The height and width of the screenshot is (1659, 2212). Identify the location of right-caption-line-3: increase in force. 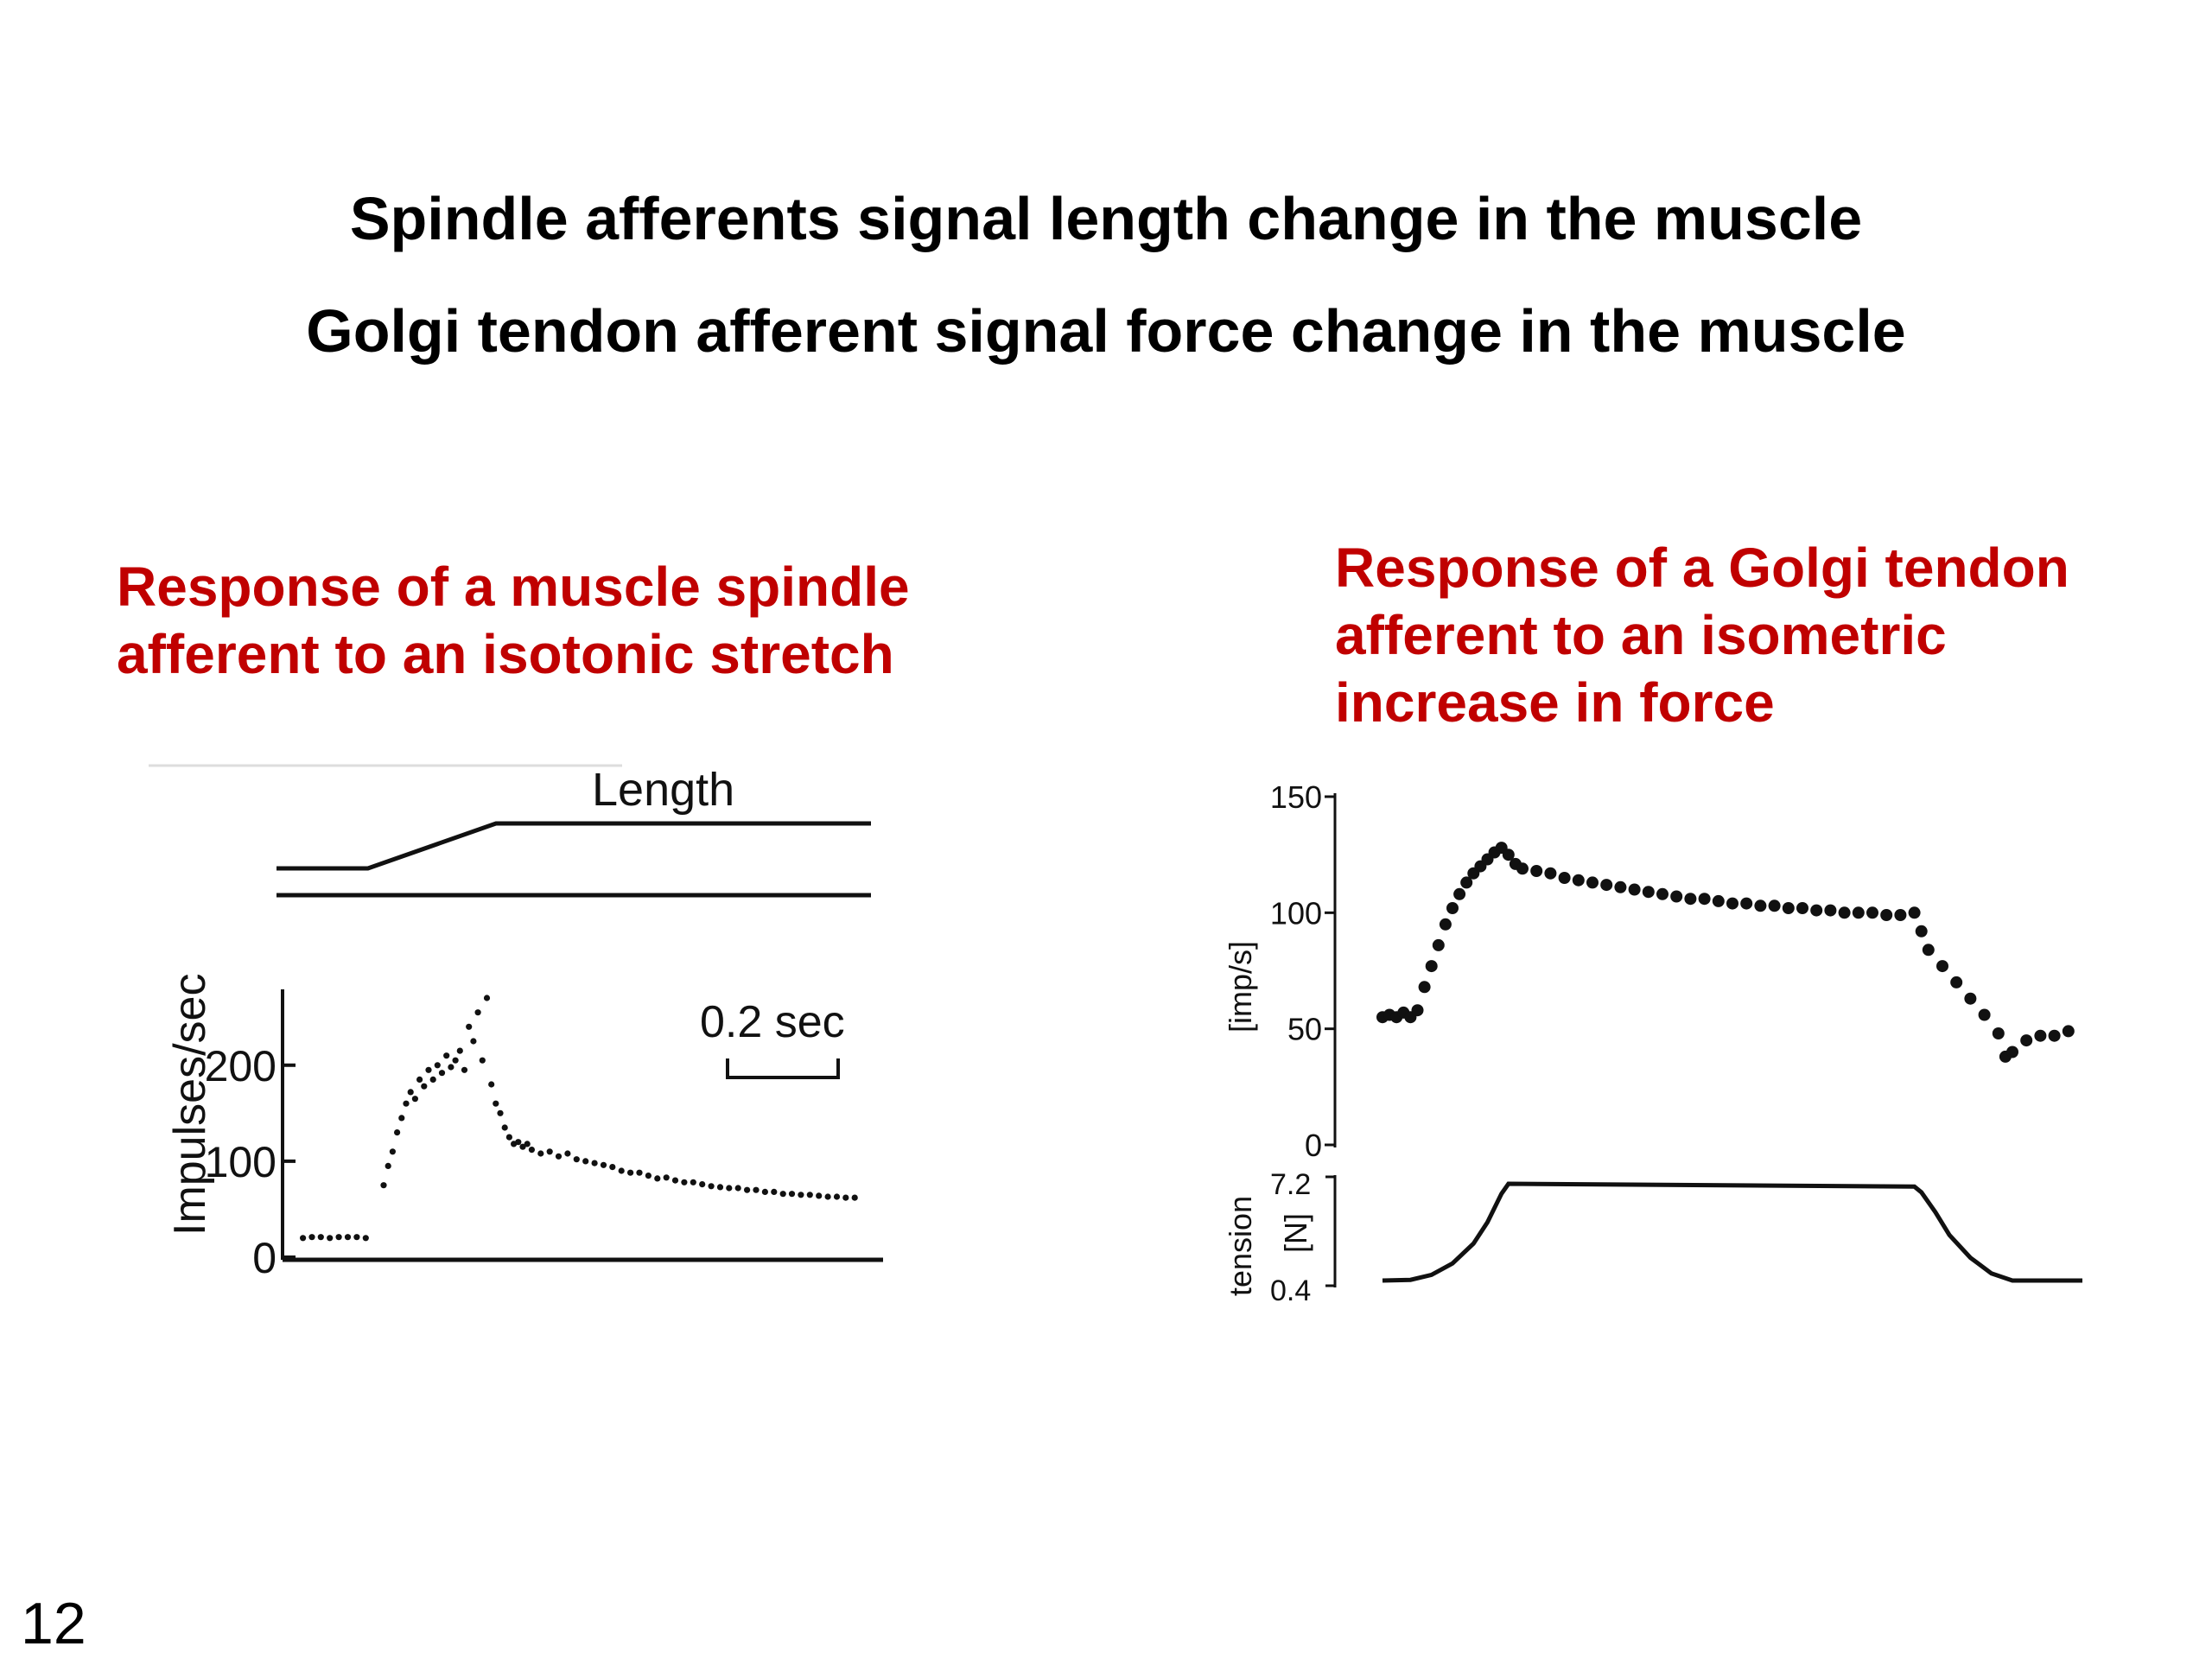
(1555, 702).